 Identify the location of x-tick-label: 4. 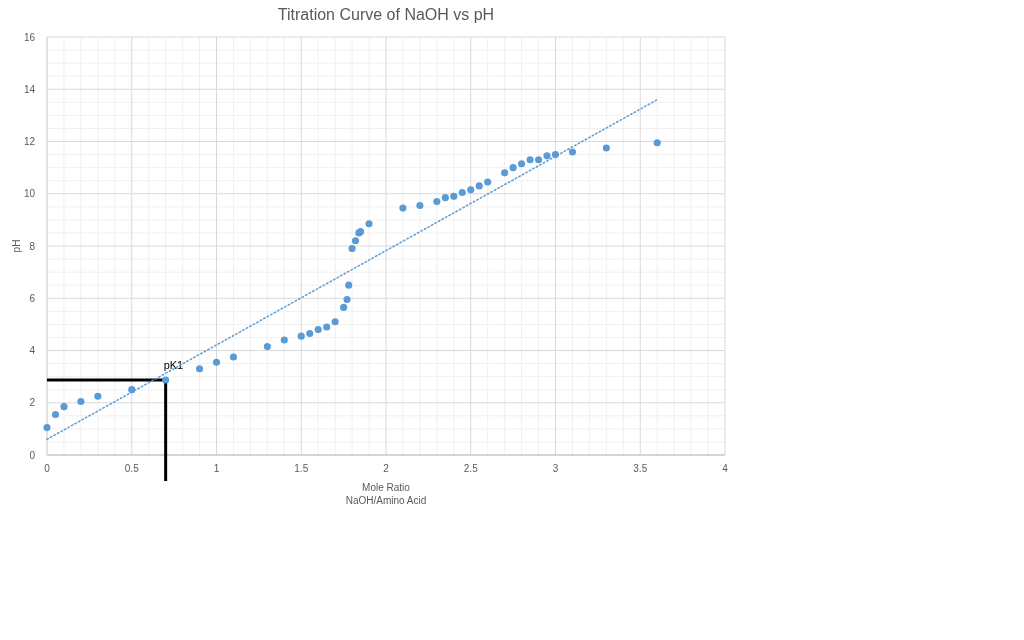
(725, 468).